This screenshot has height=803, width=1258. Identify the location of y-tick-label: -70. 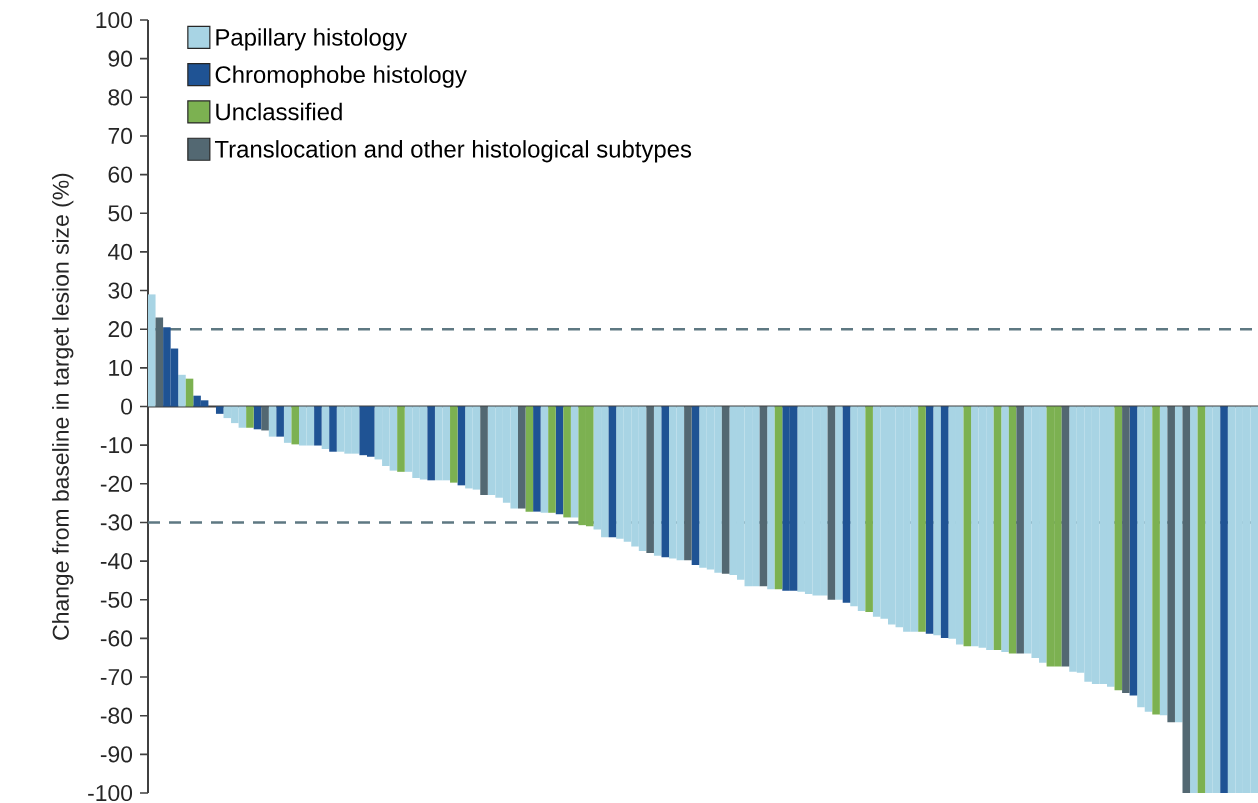
(116, 677).